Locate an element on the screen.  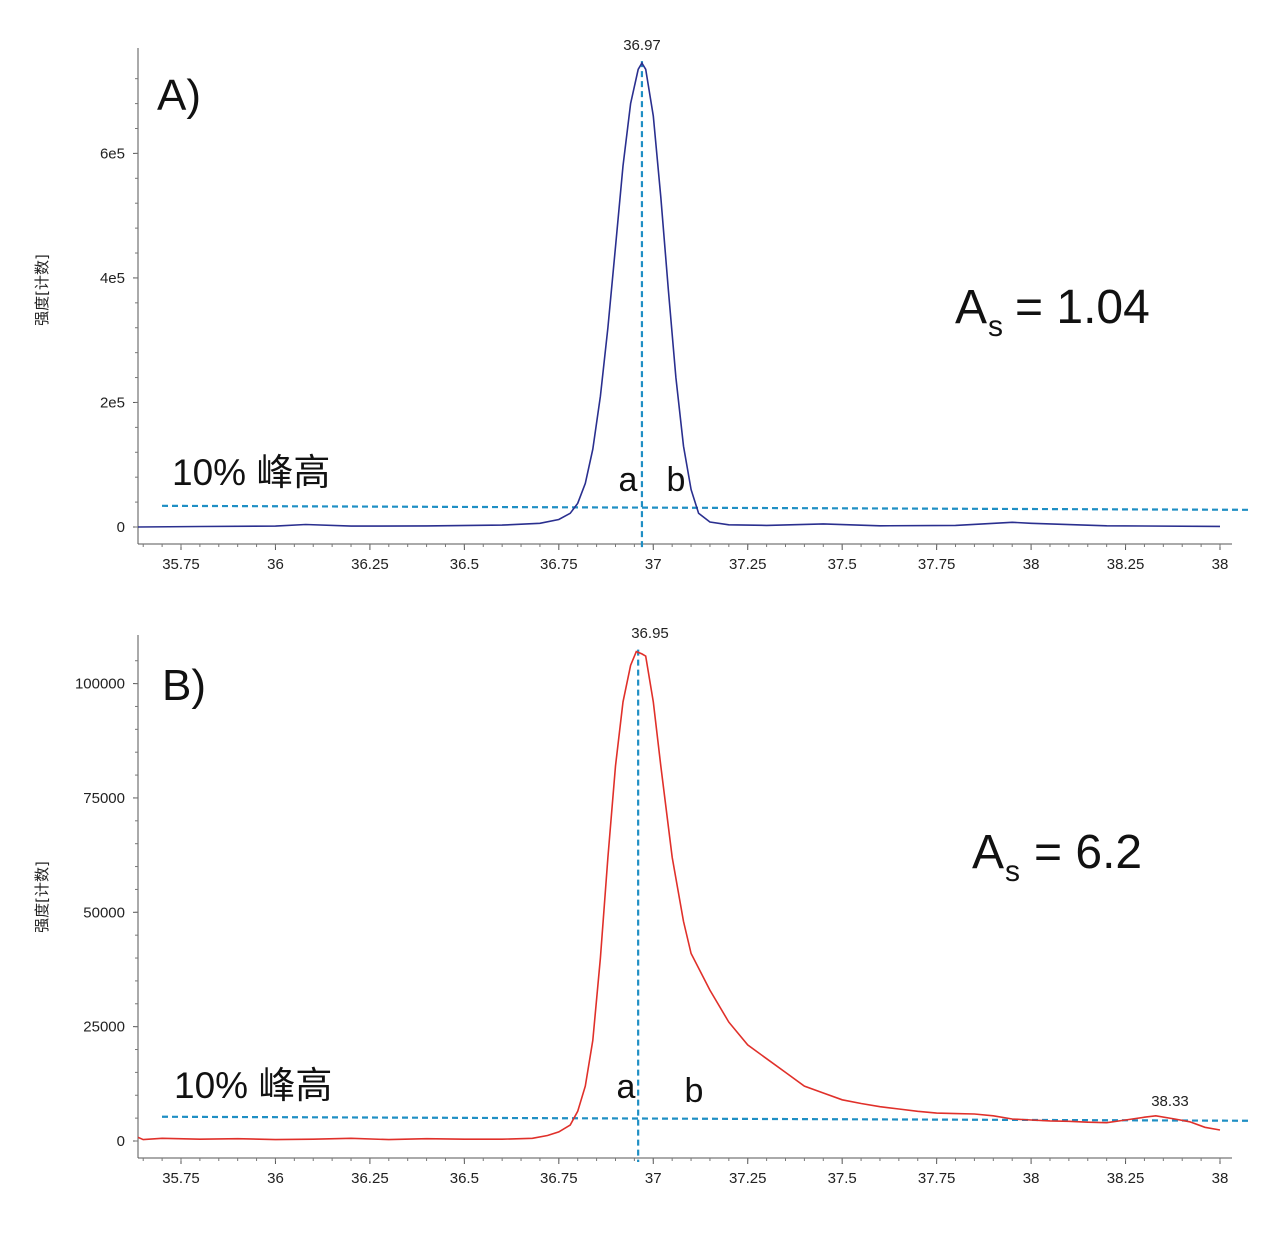
asymmetry-subscript-b: s is located at coordinates (1012, 871).